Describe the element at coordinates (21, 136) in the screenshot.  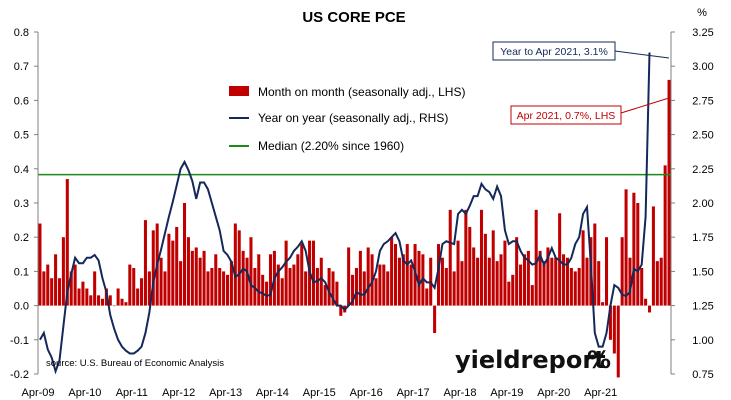
I see `left-tick-label: 0.5` at that location.